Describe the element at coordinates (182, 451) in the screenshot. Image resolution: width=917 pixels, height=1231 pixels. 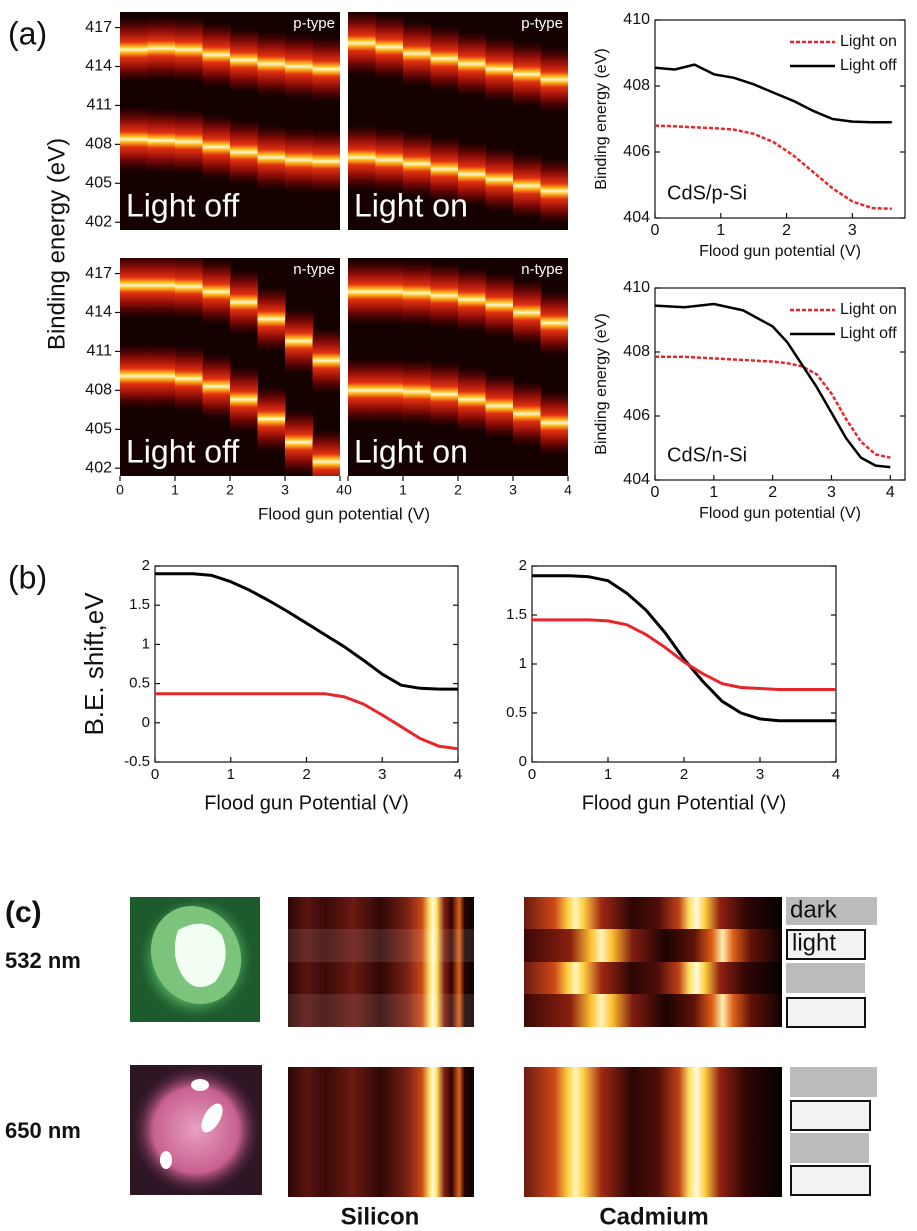
I see `panel-label: Light off` at that location.